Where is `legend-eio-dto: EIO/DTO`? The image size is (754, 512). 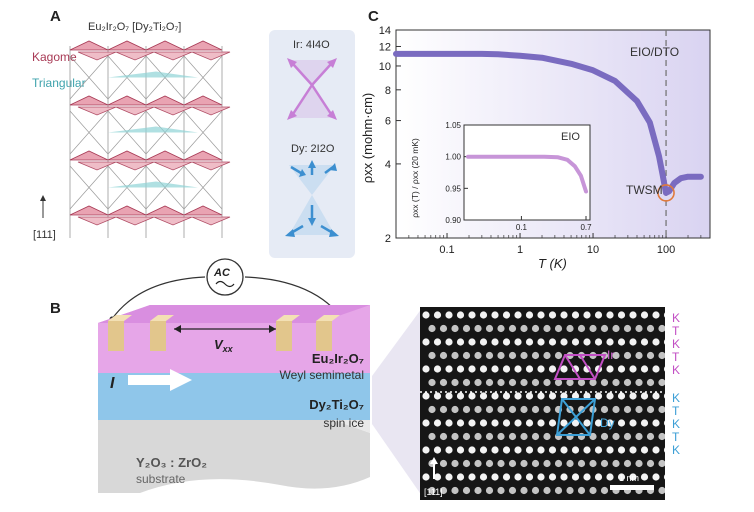 legend-eio-dto: EIO/DTO is located at coordinates (654, 52).